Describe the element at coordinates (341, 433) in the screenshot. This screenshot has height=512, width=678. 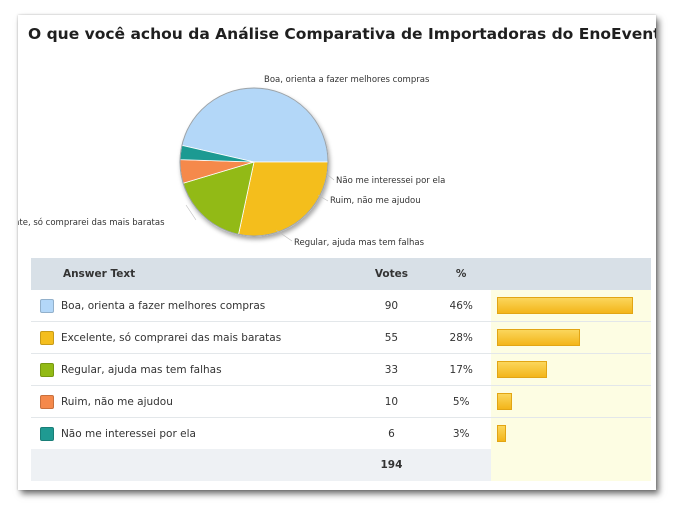
I see `table-row: Não me interessei por ela 6 3%` at that location.